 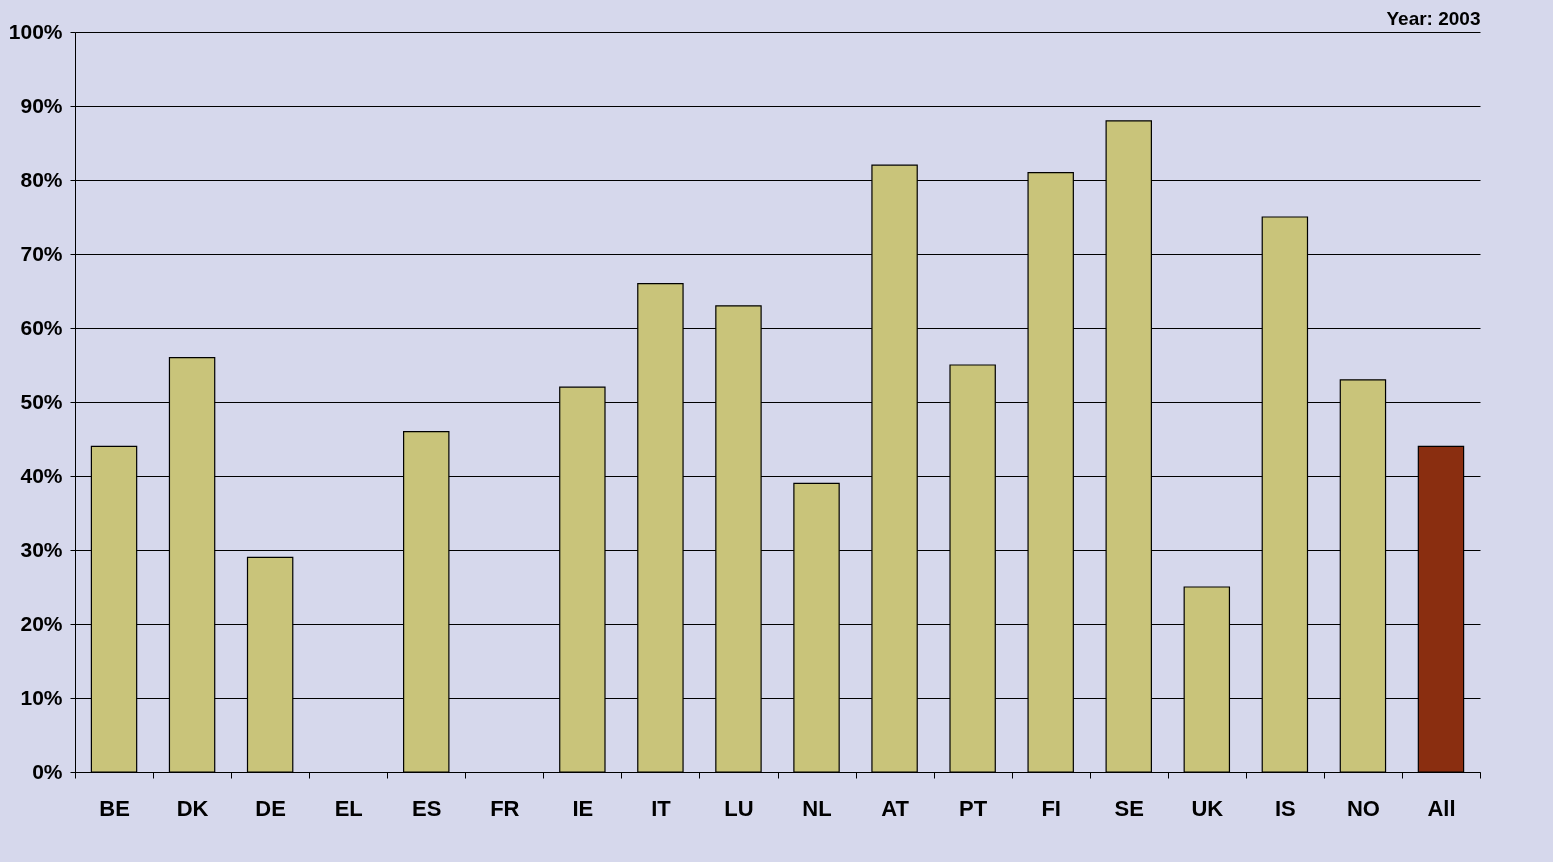 I want to click on y-tick-label: 40%, so click(x=41, y=475).